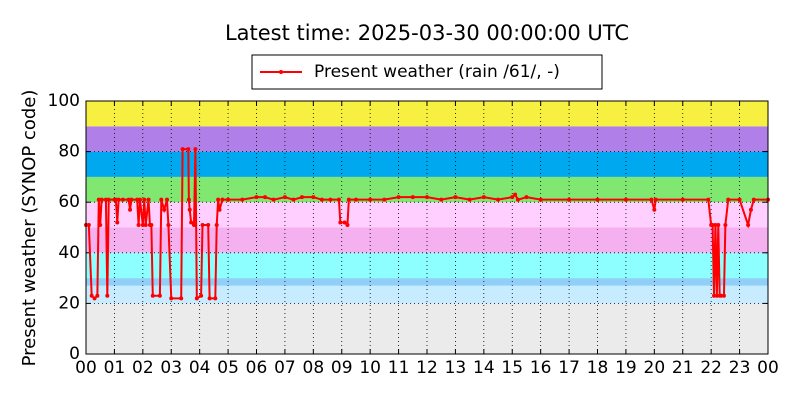 The height and width of the screenshot is (400, 800). I want to click on x-tick-label: 01, so click(115, 368).